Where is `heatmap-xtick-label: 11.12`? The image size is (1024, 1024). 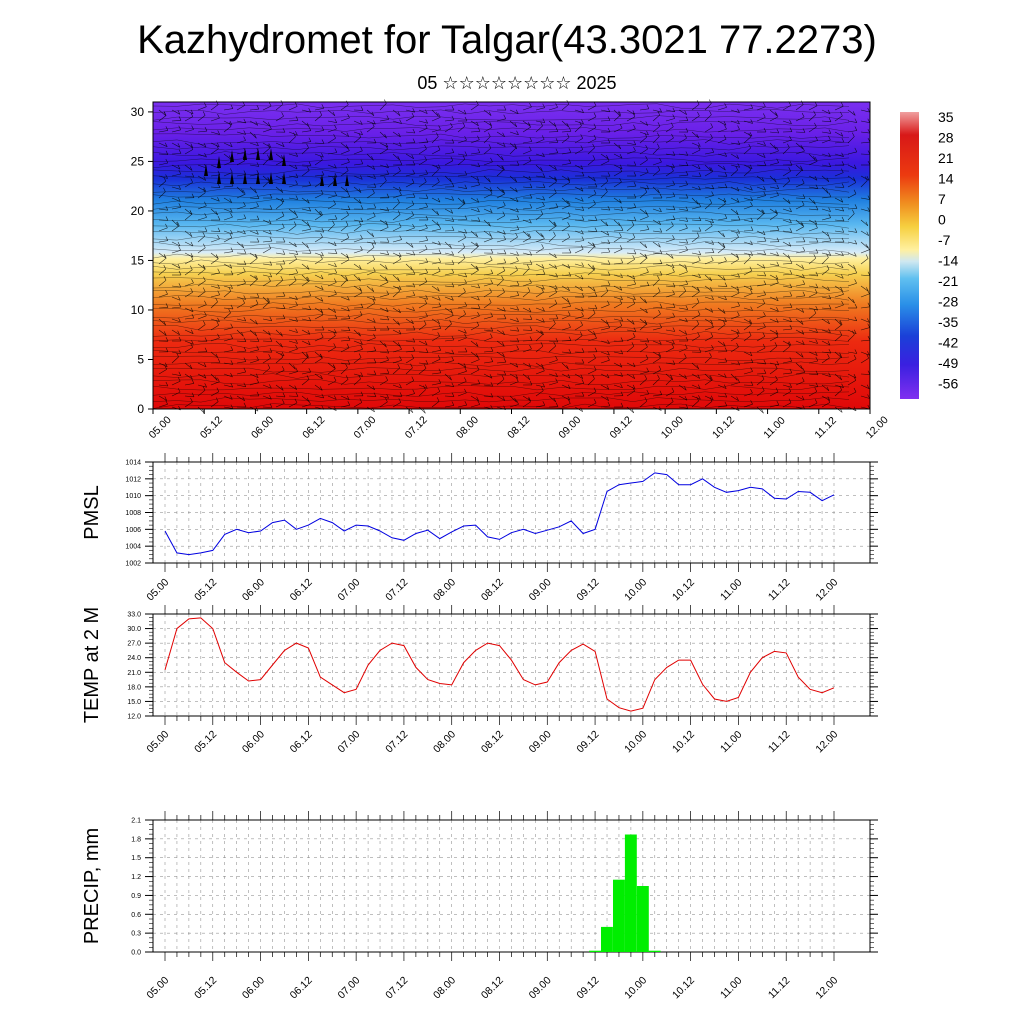 heatmap-xtick-label: 11.12 is located at coordinates (825, 427).